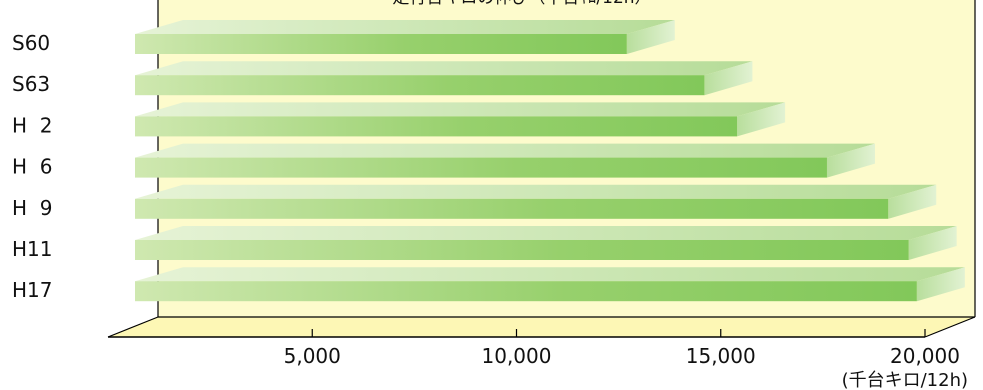  I want to click on x-axis: 5,000 10,000 15,000 20,000, so click(534, 348).